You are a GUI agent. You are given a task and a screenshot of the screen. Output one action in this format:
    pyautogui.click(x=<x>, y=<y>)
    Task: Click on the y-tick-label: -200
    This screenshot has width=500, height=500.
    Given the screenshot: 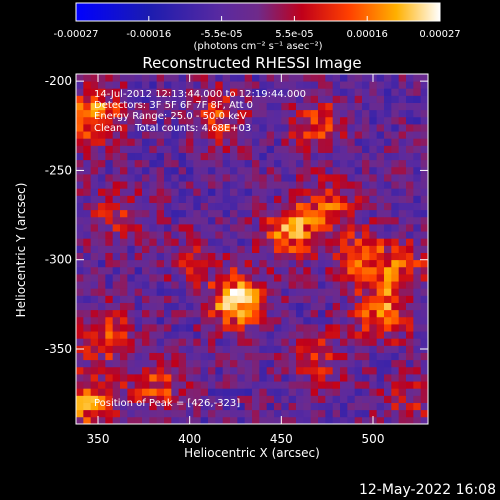 What is the action you would take?
    pyautogui.click(x=58, y=81)
    